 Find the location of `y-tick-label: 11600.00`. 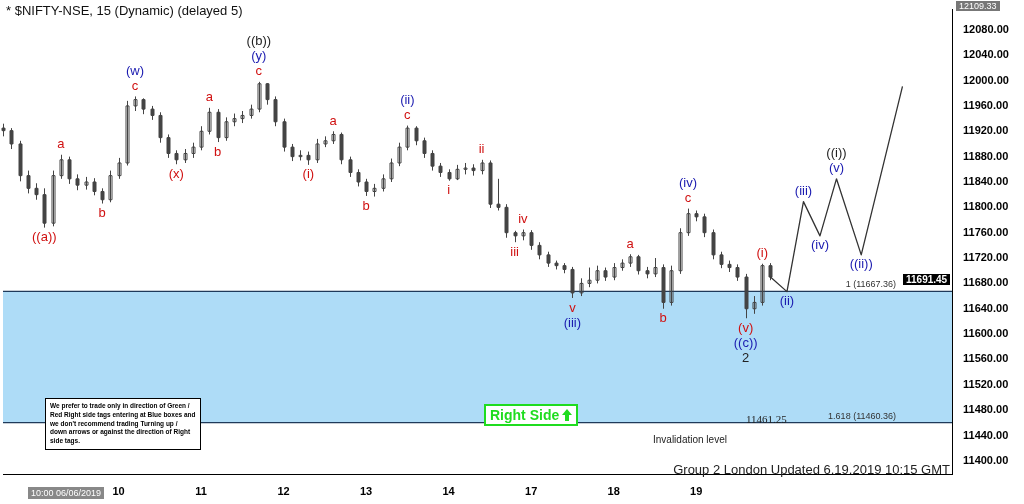

y-tick-label: 11600.00 is located at coordinates (986, 333).